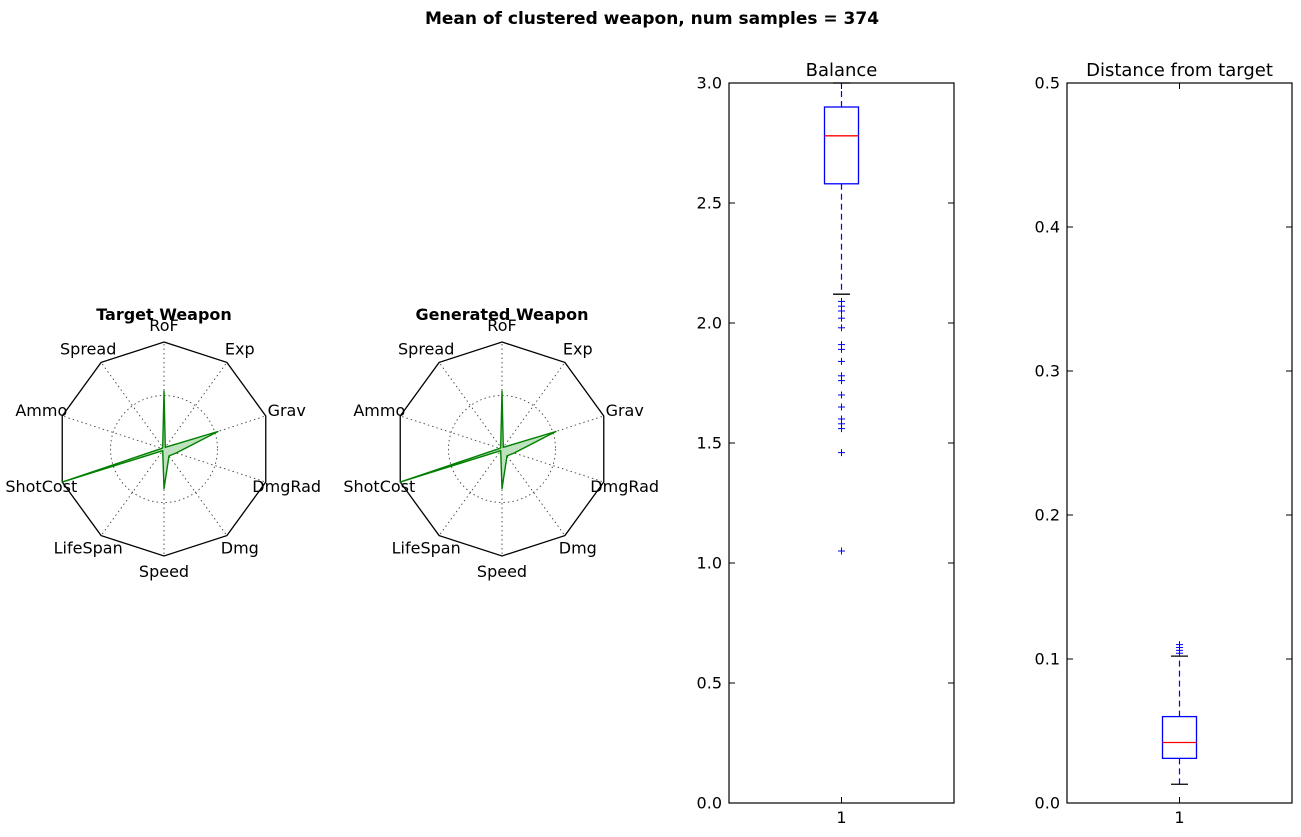  I want to click on y-tick-label: 2.0, so click(709, 323).